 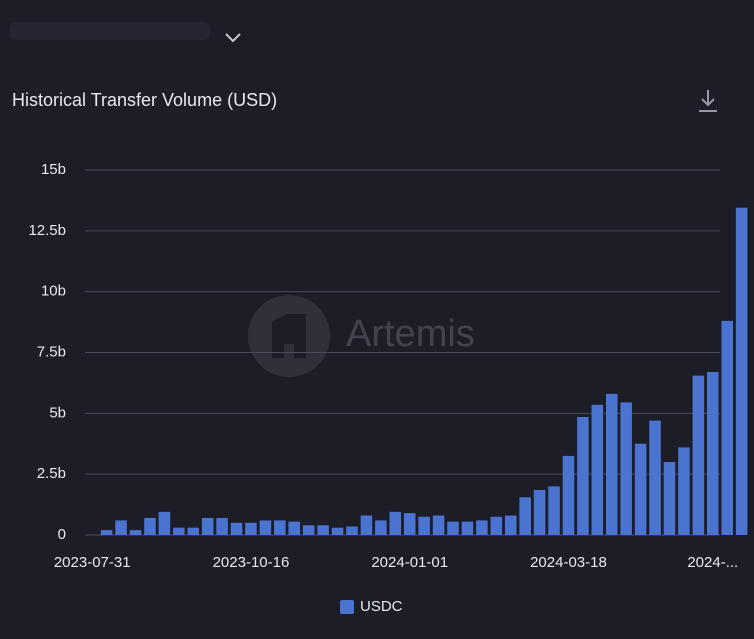 I want to click on y-tick-label: 0, so click(x=62, y=534).